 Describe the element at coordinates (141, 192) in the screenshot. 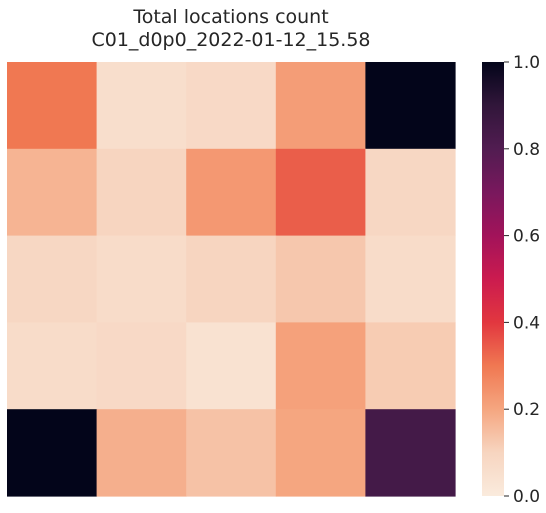

I see `heatmap-cell-r1-c1` at that location.